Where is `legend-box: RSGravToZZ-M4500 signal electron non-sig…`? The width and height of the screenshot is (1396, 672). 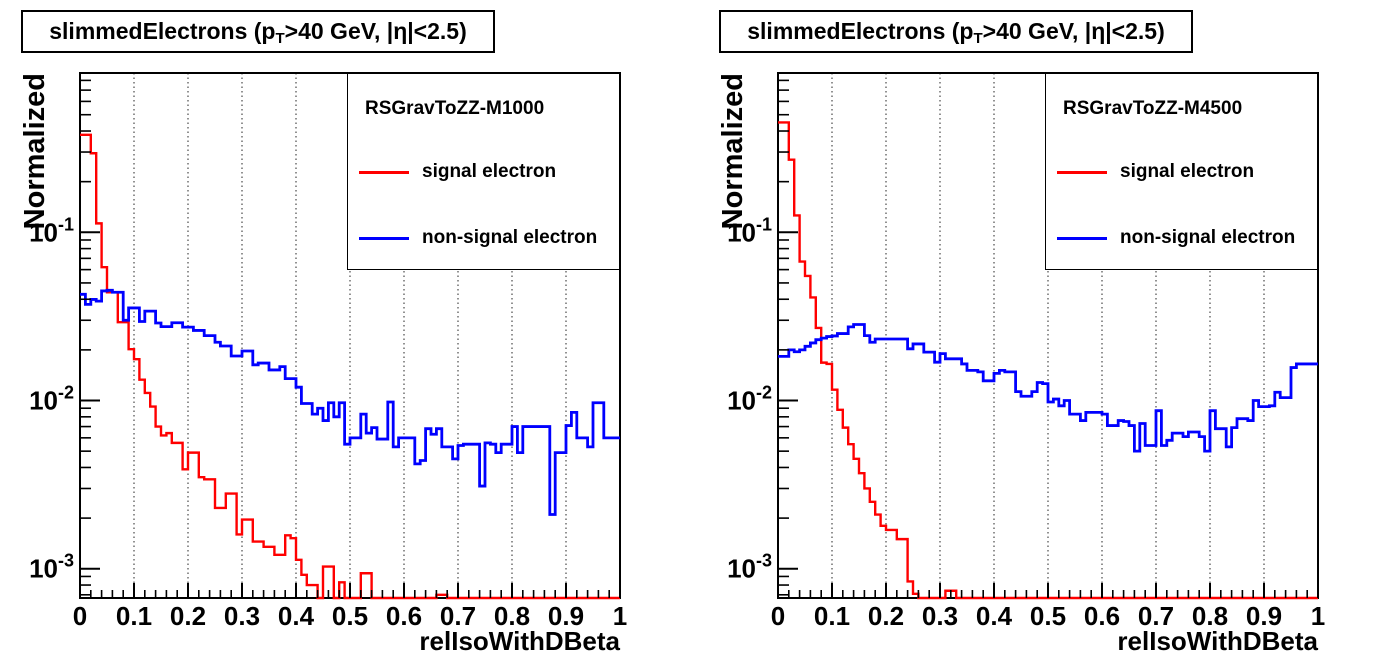
legend-box: RSGravToZZ-M4500 signal electron non-sig… is located at coordinates (1181, 171).